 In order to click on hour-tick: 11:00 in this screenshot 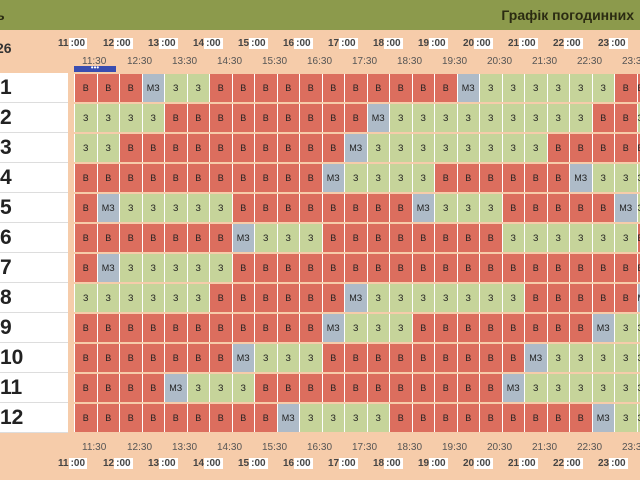, I will do `click(73, 463)`.